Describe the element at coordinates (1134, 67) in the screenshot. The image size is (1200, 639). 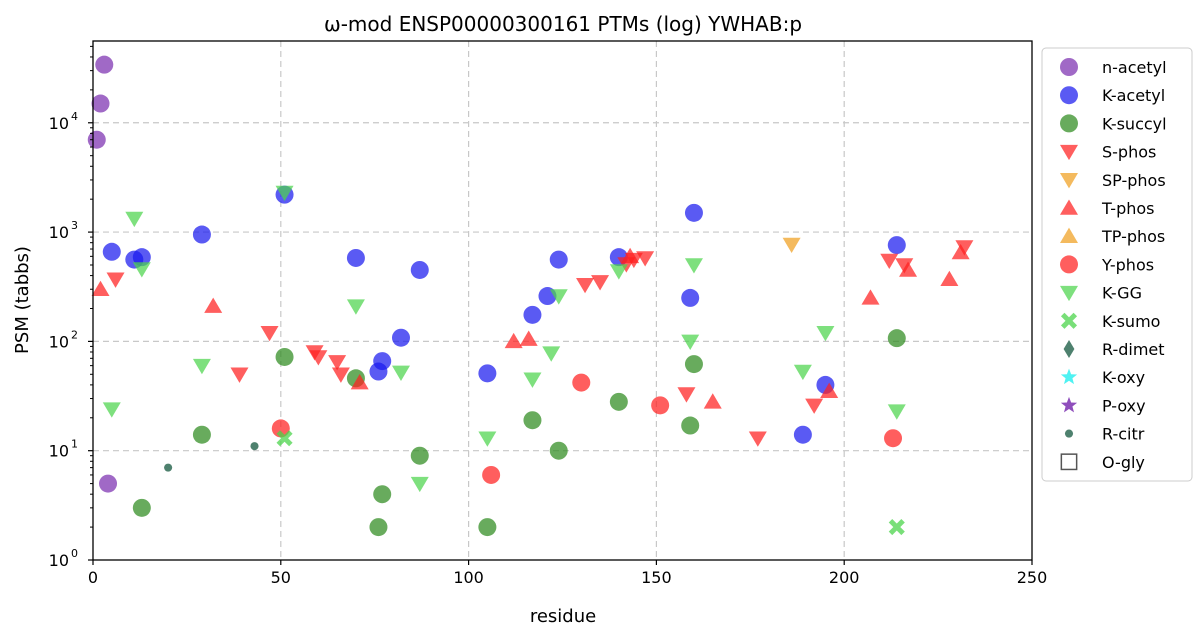
I see `legend-label: n-acetyl` at that location.